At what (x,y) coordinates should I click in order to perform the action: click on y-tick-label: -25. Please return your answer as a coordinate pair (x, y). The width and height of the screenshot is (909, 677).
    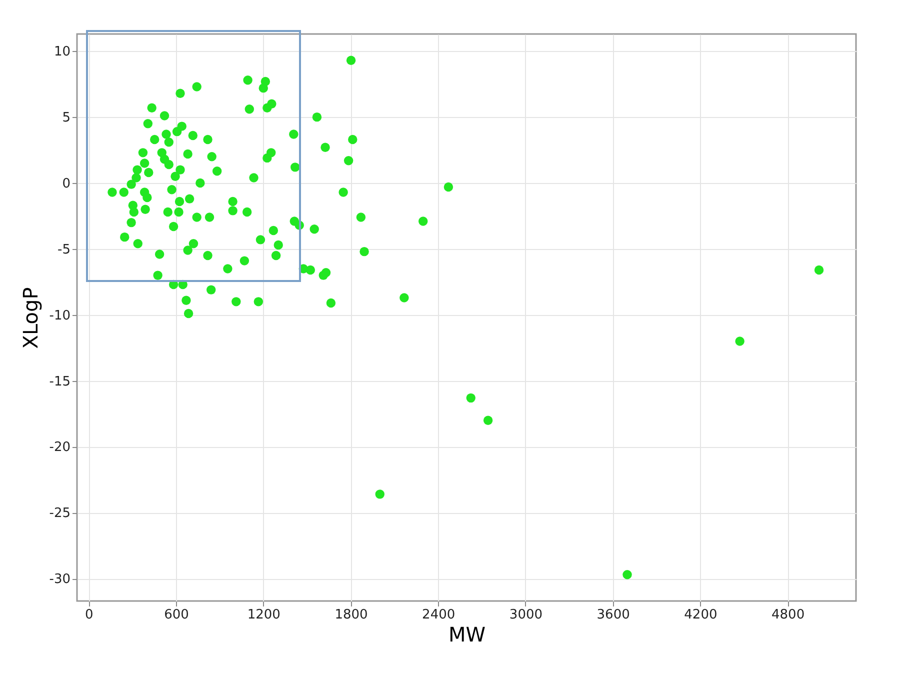
    Looking at the image, I should click on (59, 514).